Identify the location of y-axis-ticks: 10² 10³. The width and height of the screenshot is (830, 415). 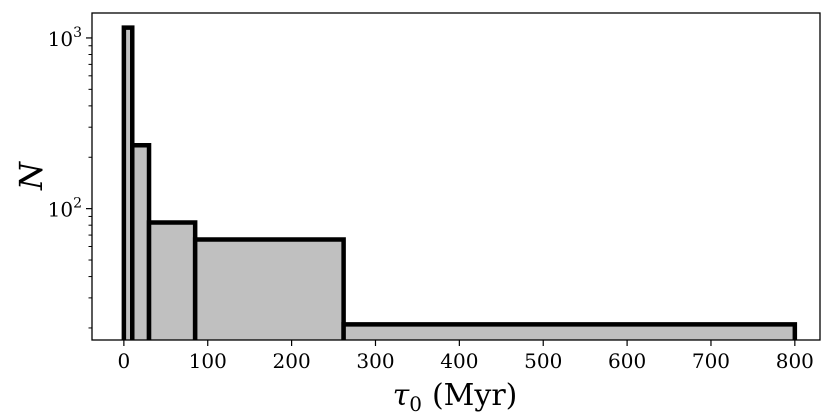
(70, 177).